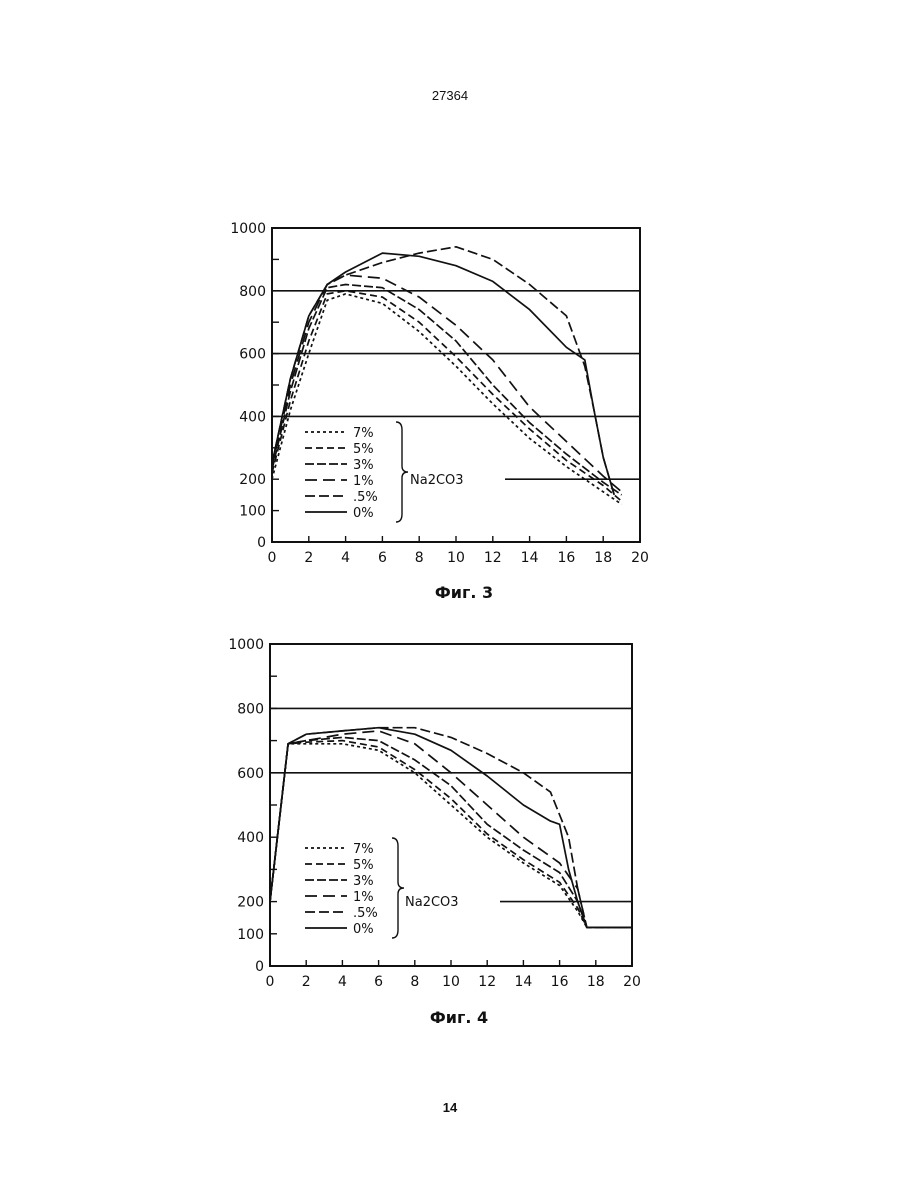  Describe the element at coordinates (450, 1107) in the screenshot. I see `page-number-bottom: 14` at that location.